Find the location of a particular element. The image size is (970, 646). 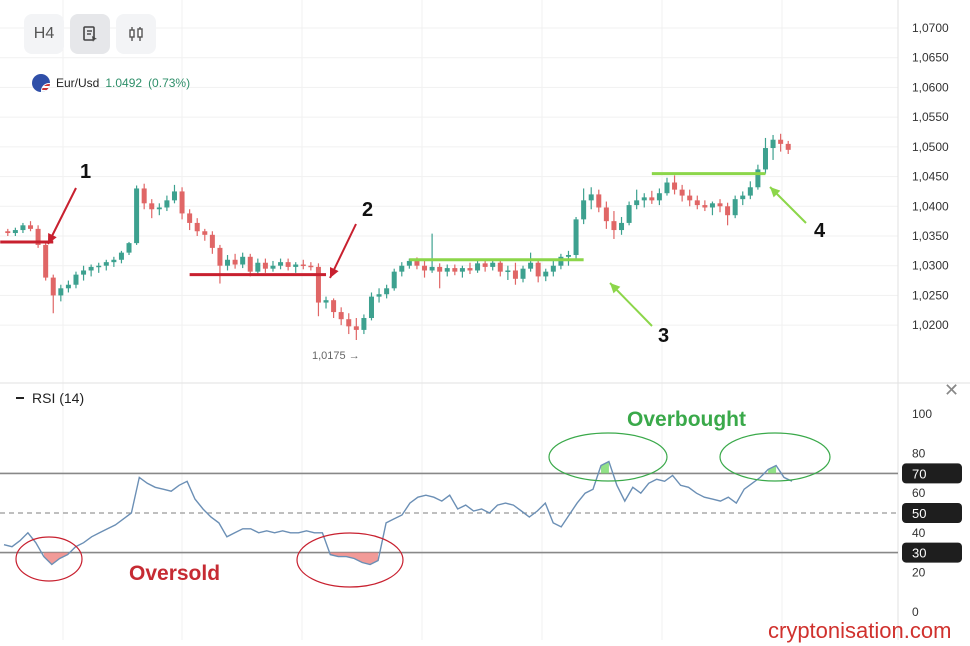

price-tick-label: 1,0200 is located at coordinates (930, 325).